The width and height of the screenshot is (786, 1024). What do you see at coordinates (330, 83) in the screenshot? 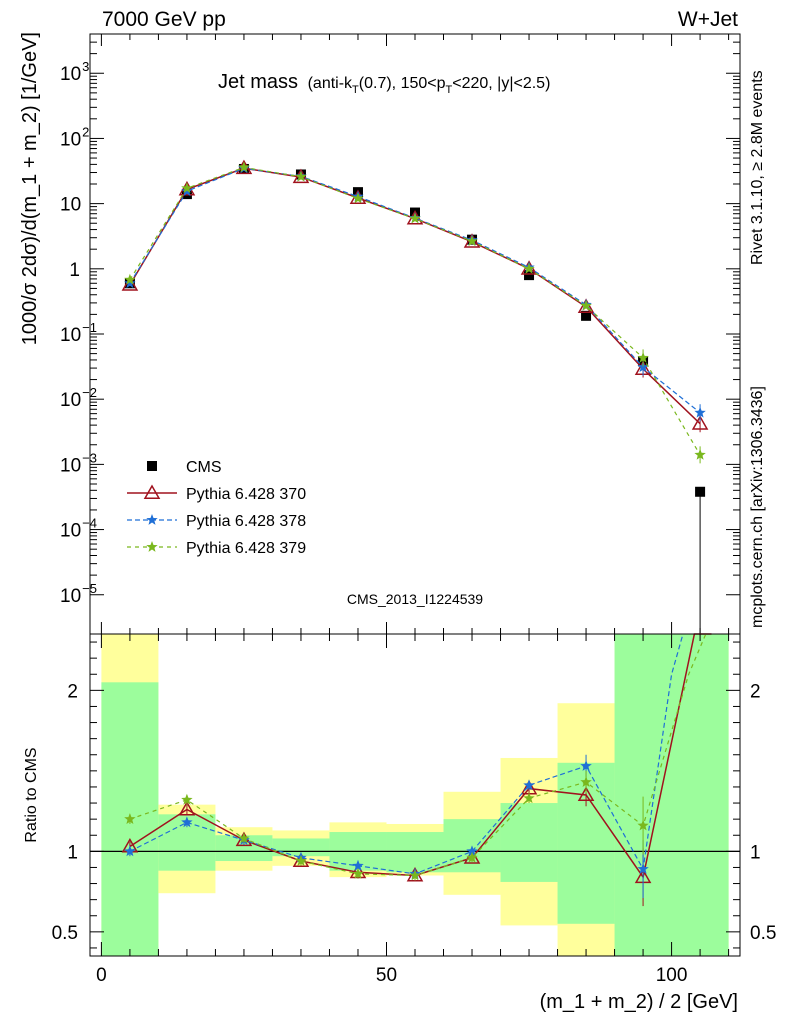
I see `title-detail: (anti-k` at bounding box center [330, 83].